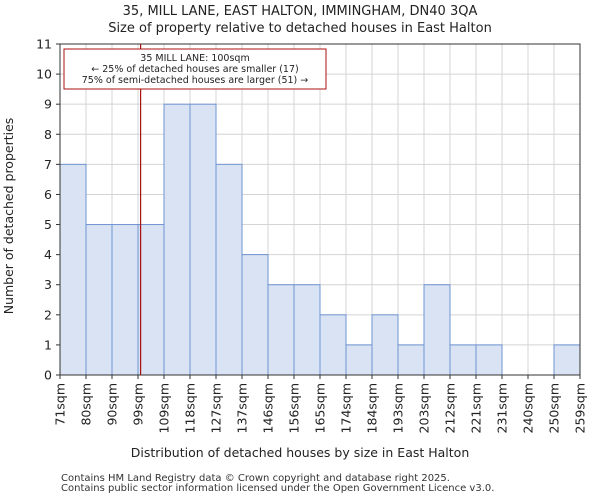  What do you see at coordinates (112, 404) in the screenshot?
I see `x-tick-label: 90sqm` at bounding box center [112, 404].